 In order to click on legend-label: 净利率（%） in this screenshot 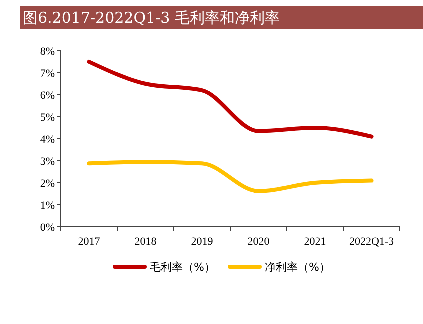, I will do `click(297, 267)`.